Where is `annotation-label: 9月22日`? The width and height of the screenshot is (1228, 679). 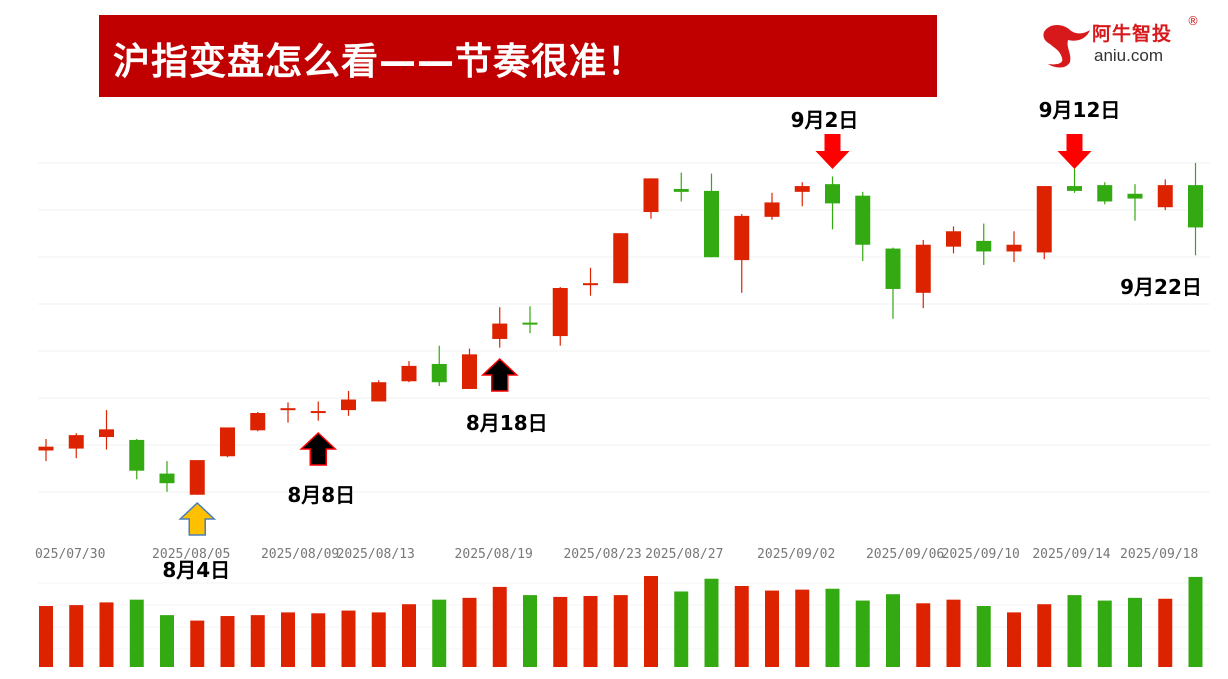 annotation-label: 9月22日 is located at coordinates (1161, 287).